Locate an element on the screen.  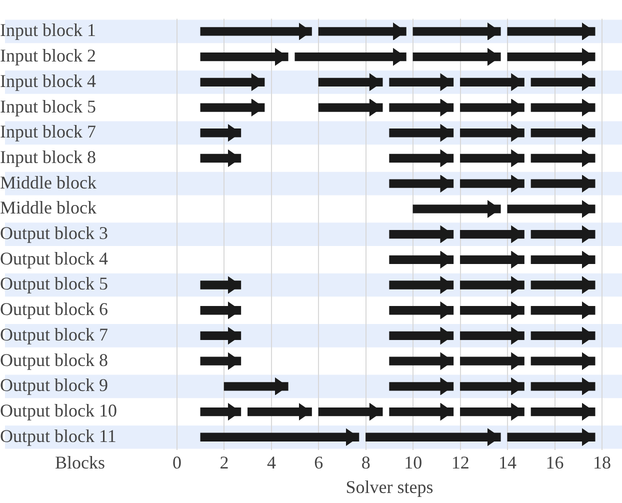
y-tick-label: Output block 10 is located at coordinates (58, 410).